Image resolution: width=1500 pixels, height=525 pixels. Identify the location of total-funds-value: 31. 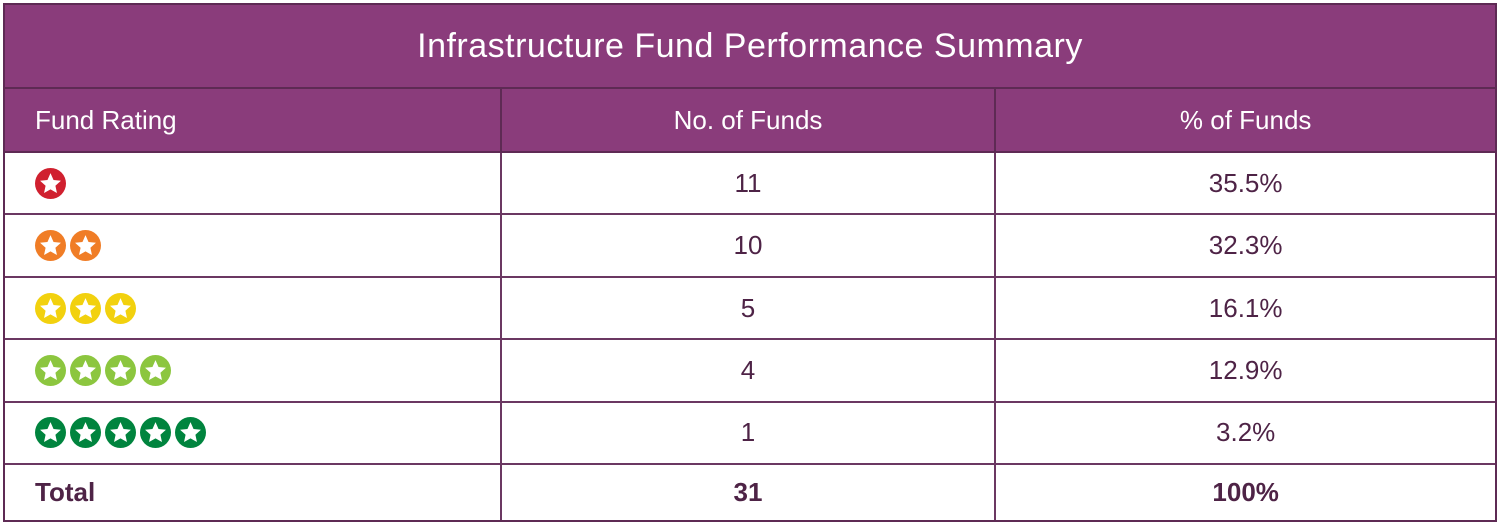
(747, 492).